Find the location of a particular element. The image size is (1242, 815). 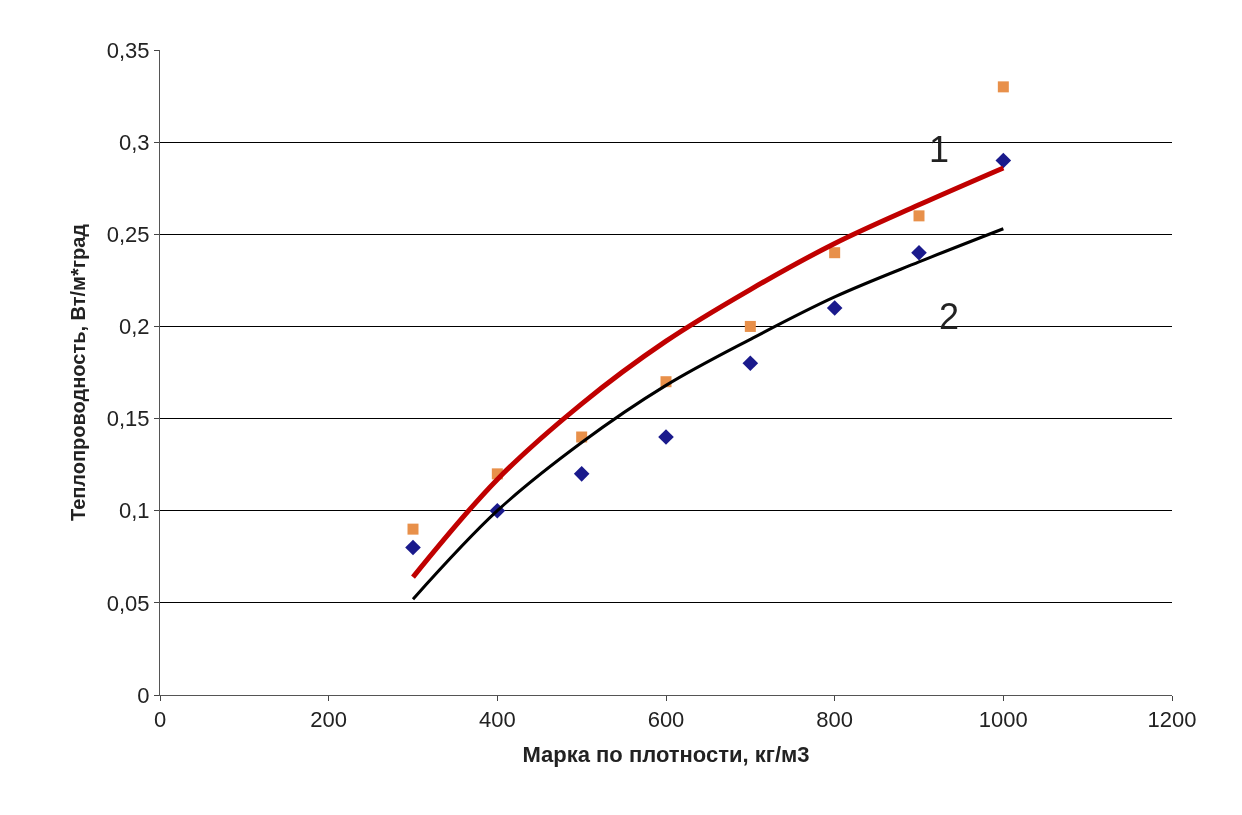

x-tick-label: 0 is located at coordinates (160, 720).